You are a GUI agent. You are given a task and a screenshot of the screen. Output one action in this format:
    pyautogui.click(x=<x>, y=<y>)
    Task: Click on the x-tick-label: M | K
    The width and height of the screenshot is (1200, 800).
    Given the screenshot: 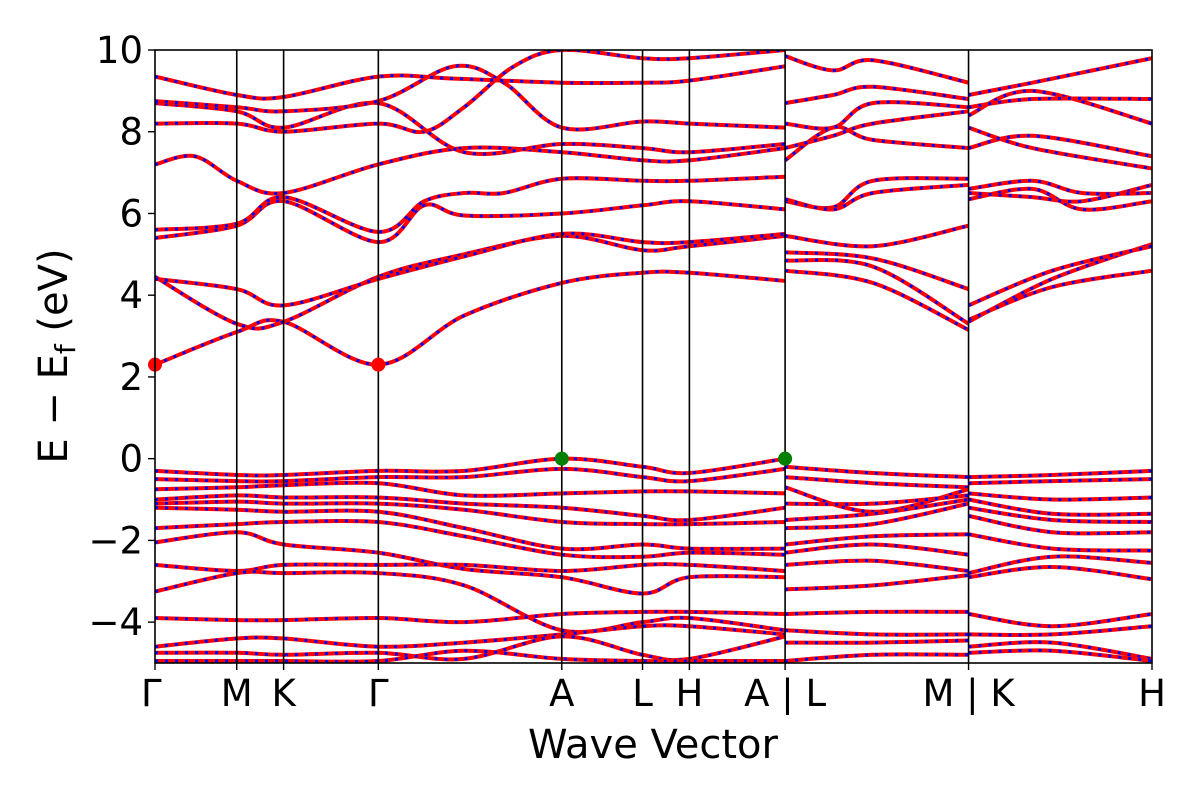 What is the action you would take?
    pyautogui.click(x=969, y=693)
    